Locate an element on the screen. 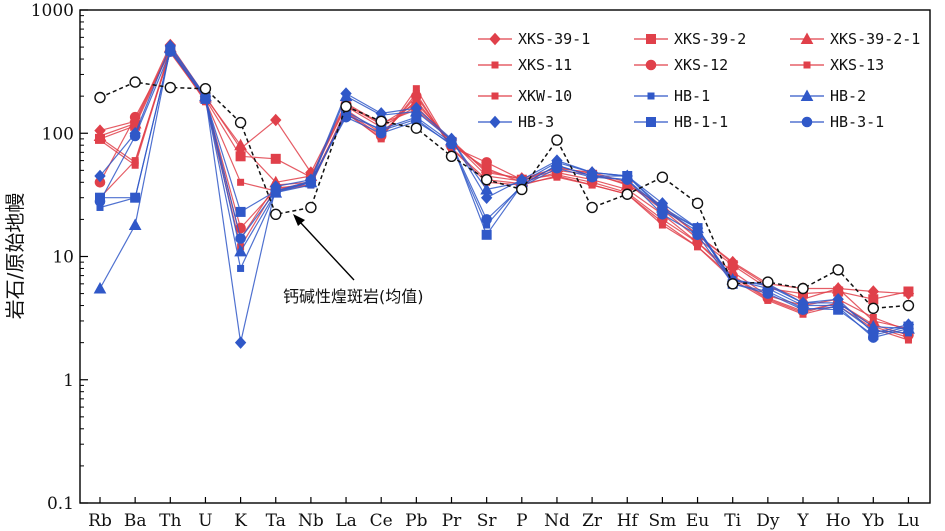 Image resolution: width=945 pixels, height=531 pixels. annotation-arrow-line is located at coordinates (327, 251).